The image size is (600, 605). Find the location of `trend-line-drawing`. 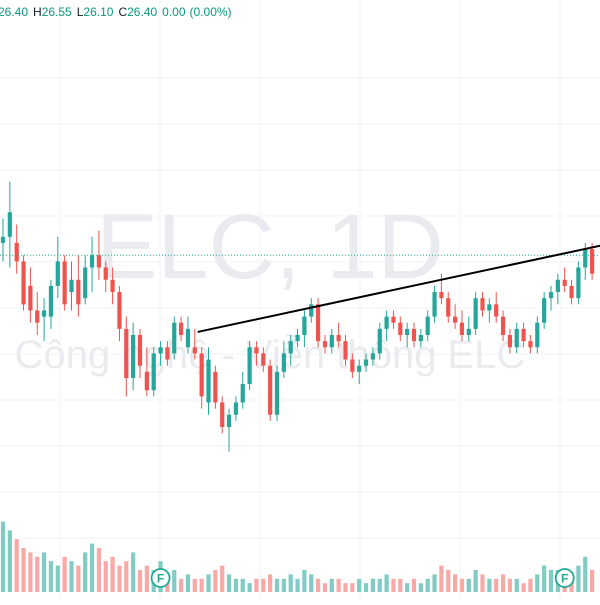

trend-line-drawing is located at coordinates (398, 288).